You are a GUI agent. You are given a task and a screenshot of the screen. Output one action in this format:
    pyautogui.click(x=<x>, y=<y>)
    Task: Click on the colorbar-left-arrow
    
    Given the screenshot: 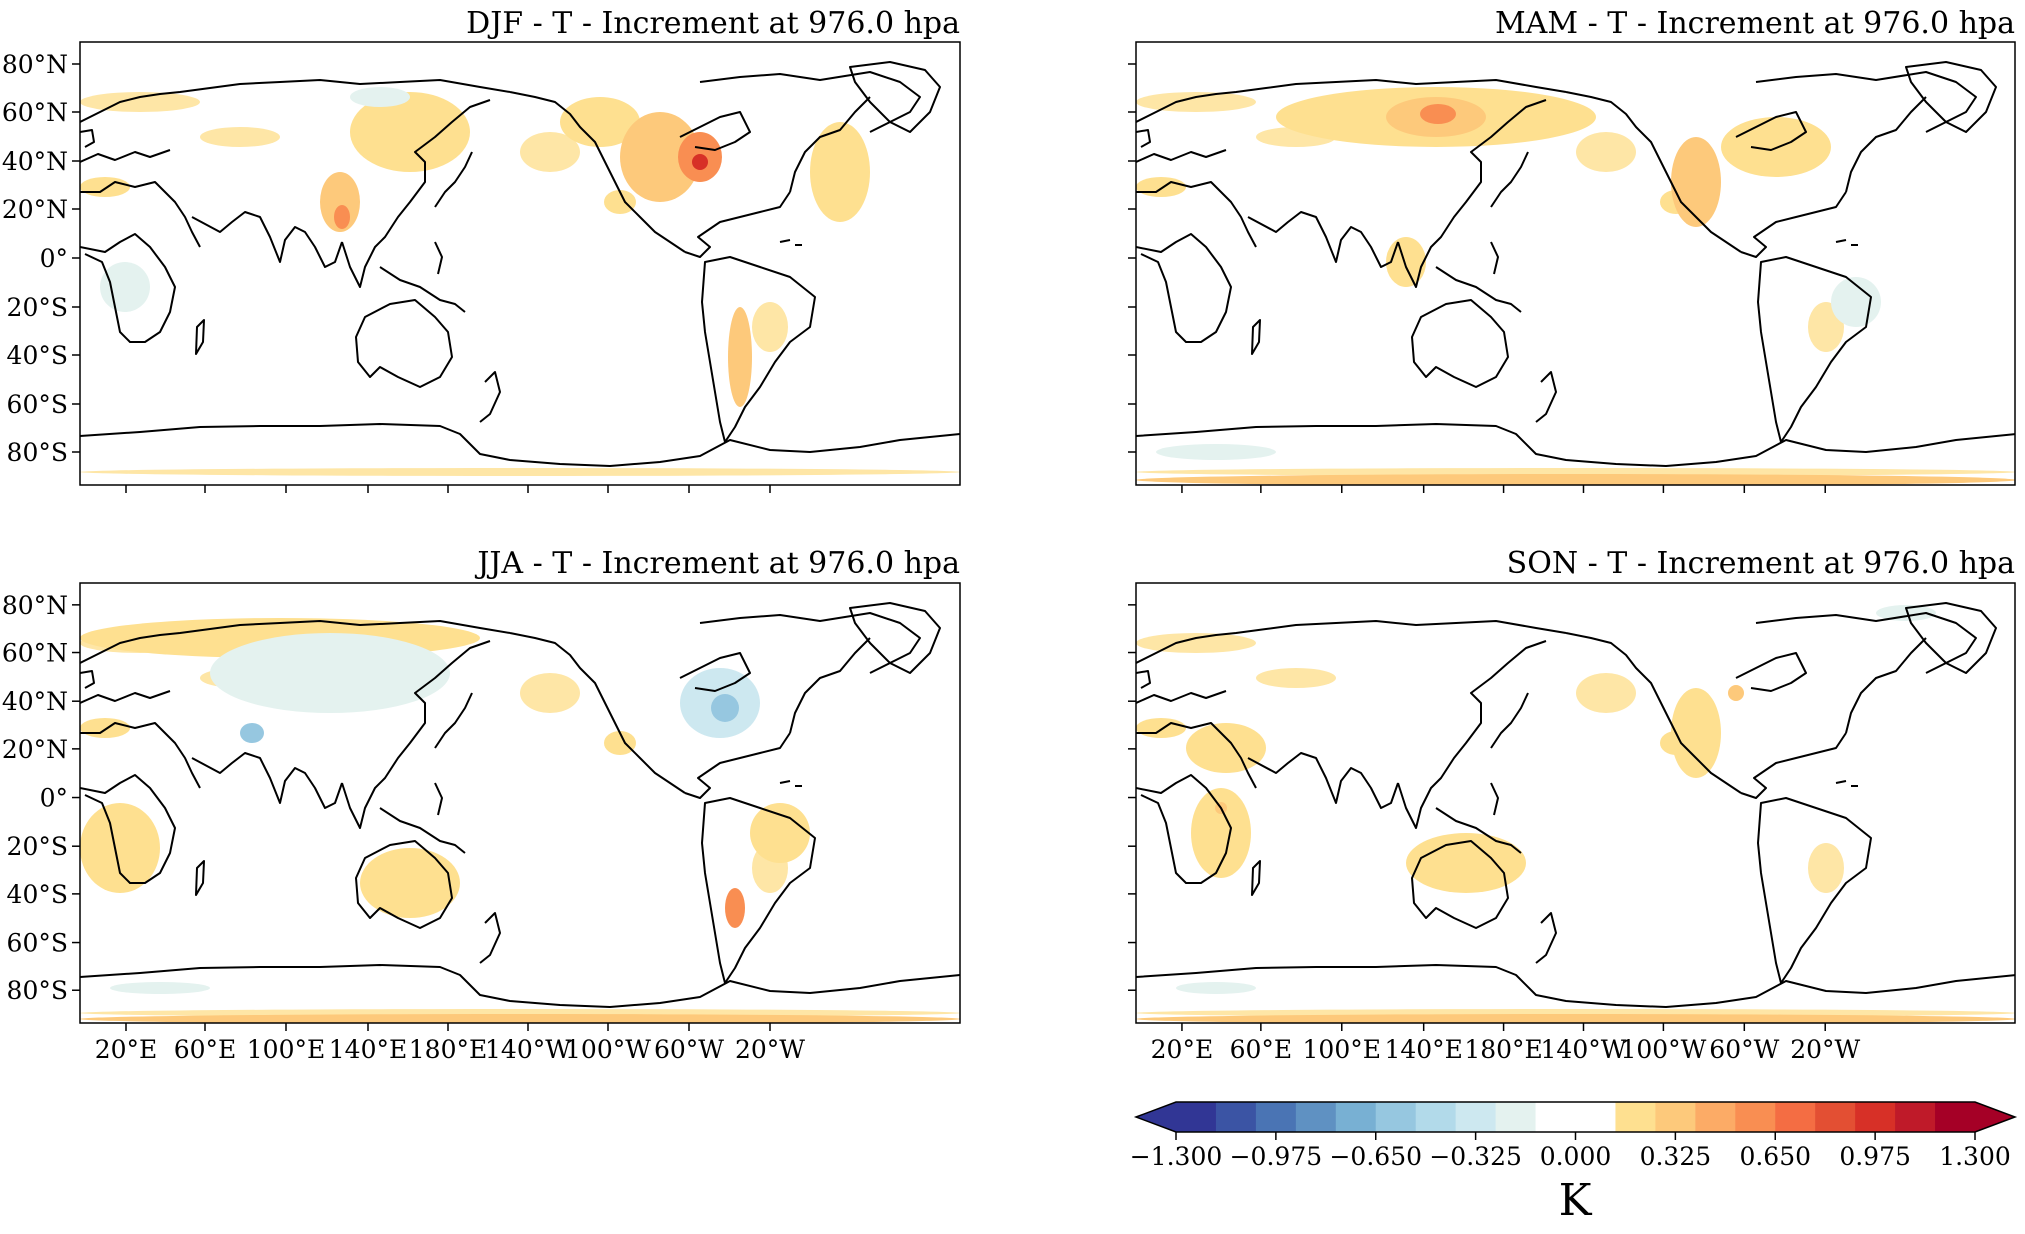 What is the action you would take?
    pyautogui.click(x=1156, y=1117)
    